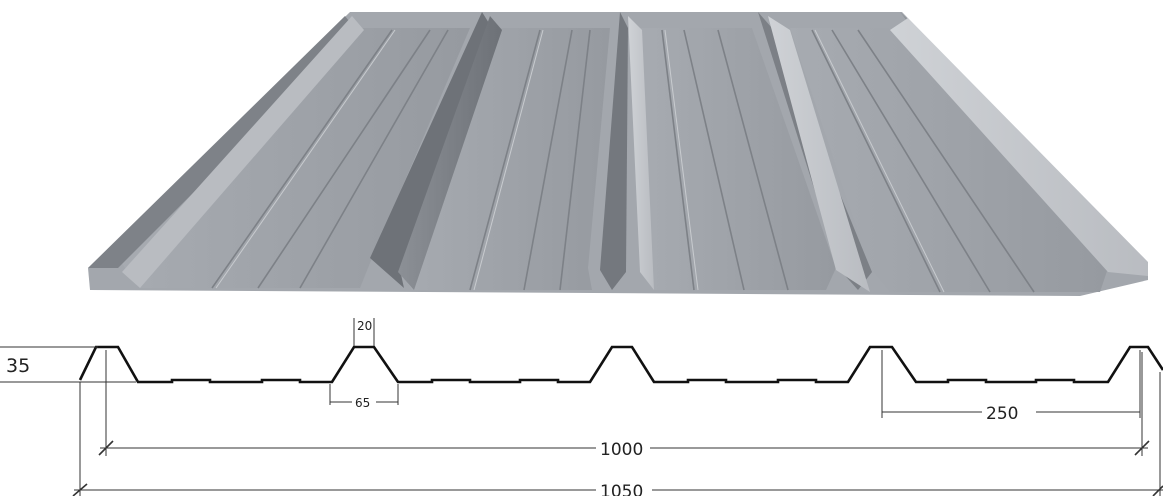  What do you see at coordinates (362, 403) in the screenshot?
I see `dim-crest-base-label: 65` at bounding box center [362, 403].